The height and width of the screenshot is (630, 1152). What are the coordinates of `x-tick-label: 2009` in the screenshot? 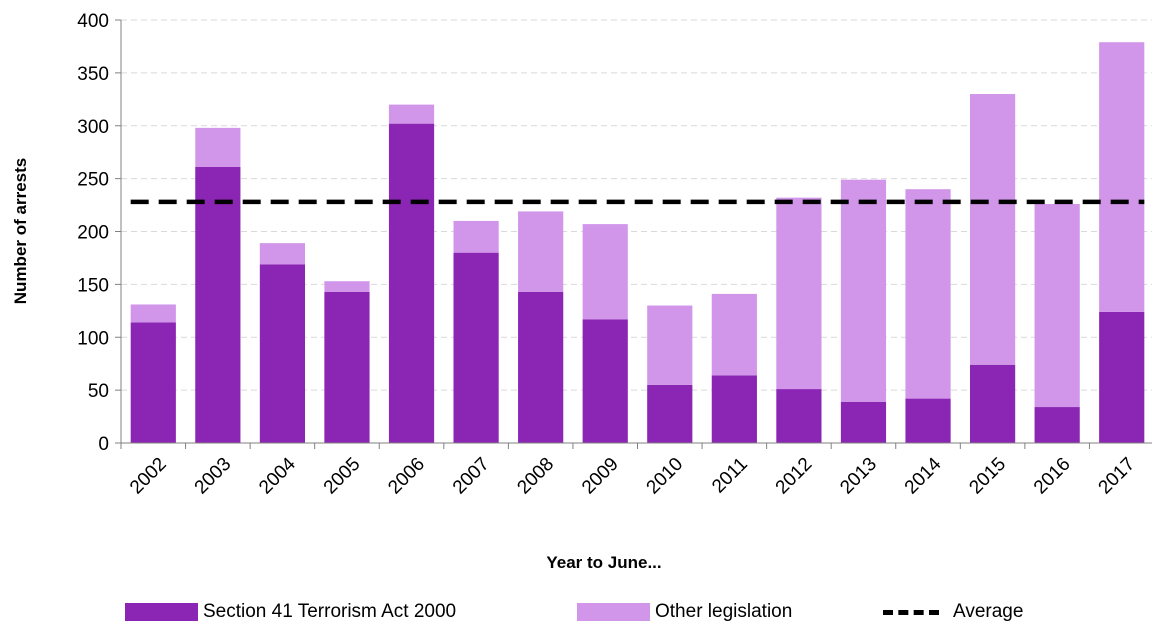 It's located at (600, 476).